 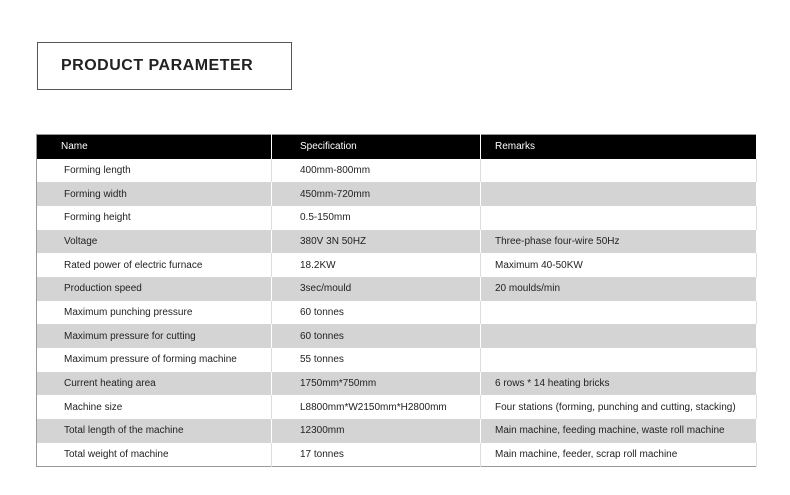 What do you see at coordinates (376, 454) in the screenshot?
I see `cell-specification: 17 tonnes` at bounding box center [376, 454].